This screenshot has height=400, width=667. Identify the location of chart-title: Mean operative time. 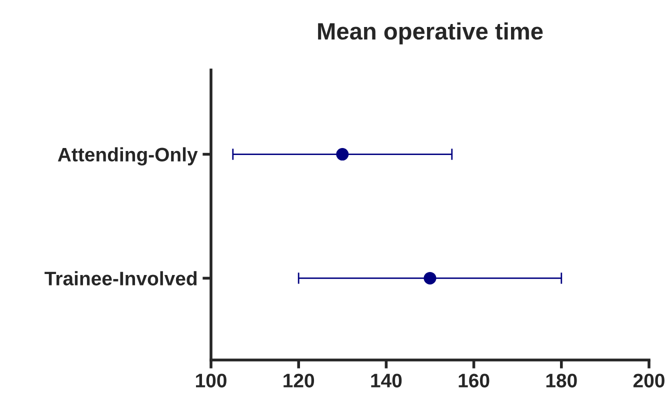
(430, 33).